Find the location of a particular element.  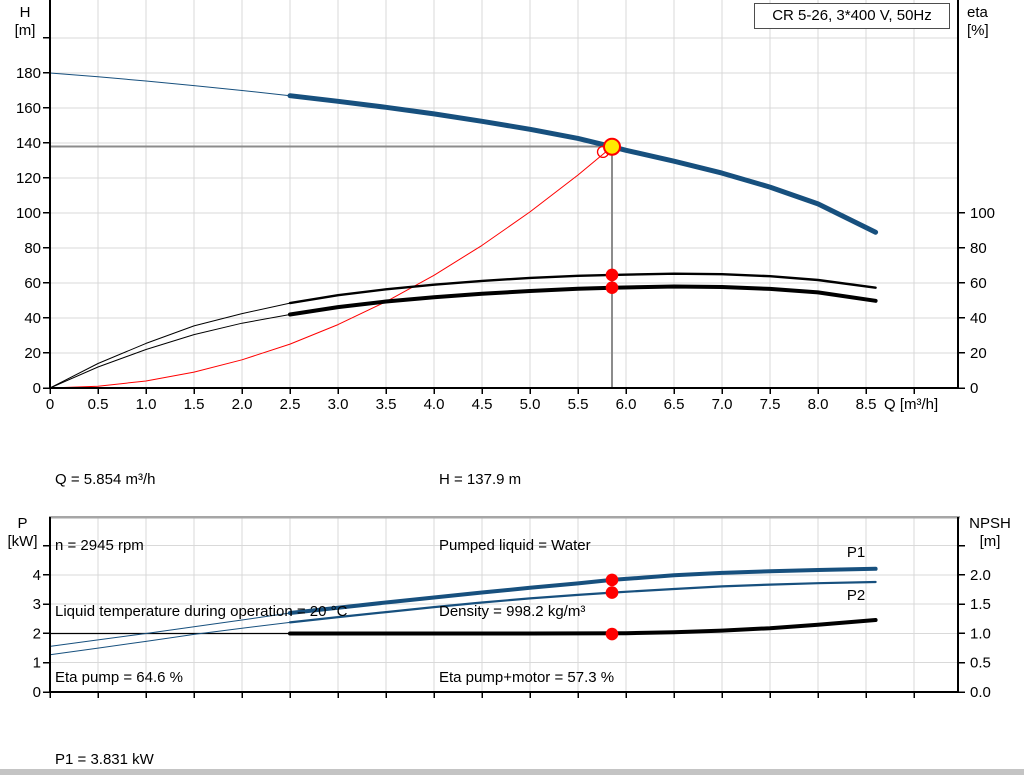

x-tick-label: 1.0 is located at coordinates (146, 404).